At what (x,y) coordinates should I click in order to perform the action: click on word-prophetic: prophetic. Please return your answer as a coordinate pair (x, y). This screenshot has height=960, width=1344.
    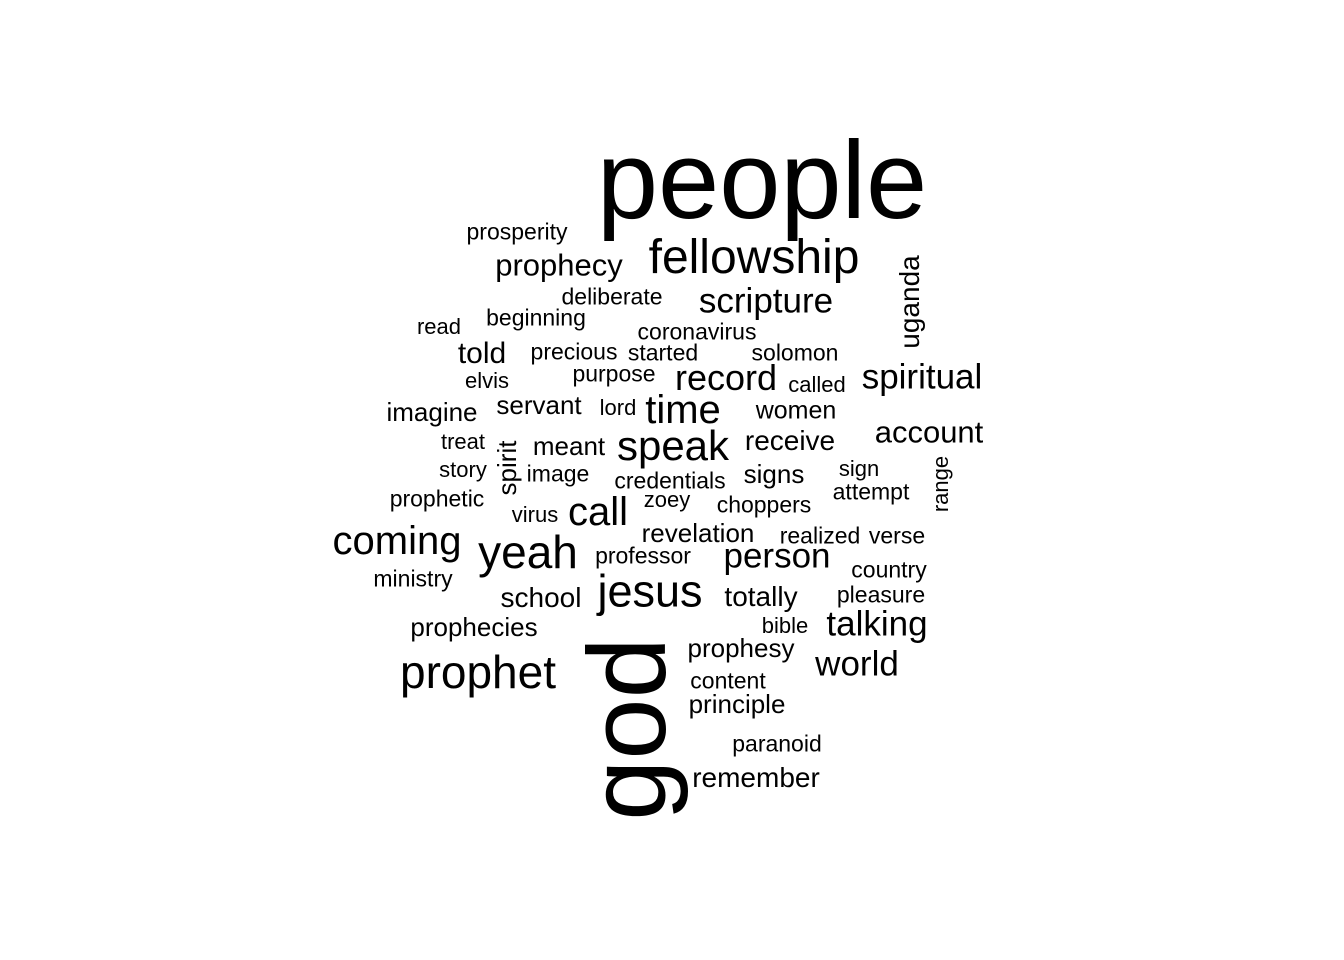
    Looking at the image, I should click on (437, 498).